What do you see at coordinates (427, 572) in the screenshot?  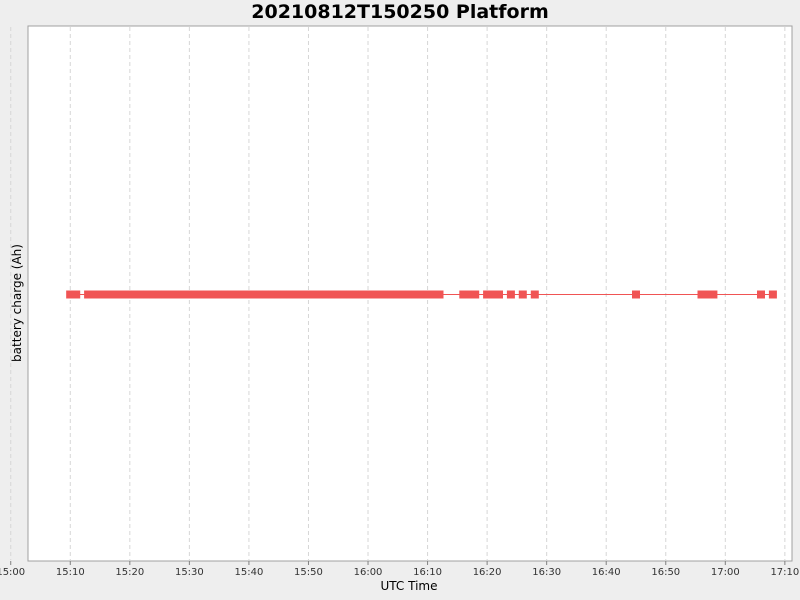 I see `x-tick-label: 16:10` at bounding box center [427, 572].